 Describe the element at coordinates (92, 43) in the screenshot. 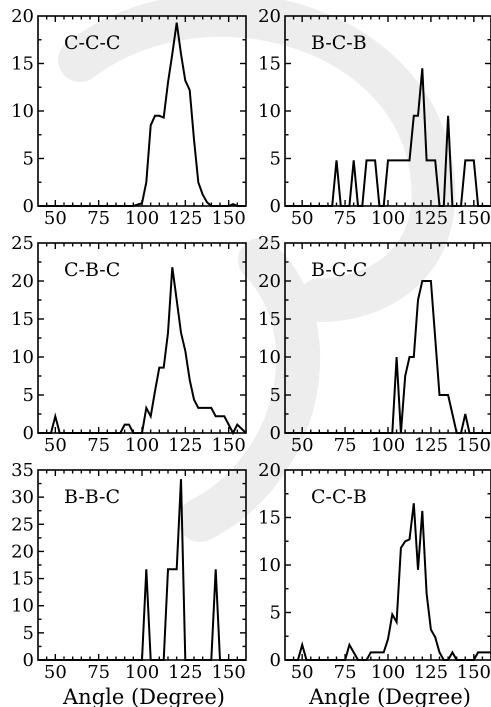

I see `panel-label: C-C-C` at that location.